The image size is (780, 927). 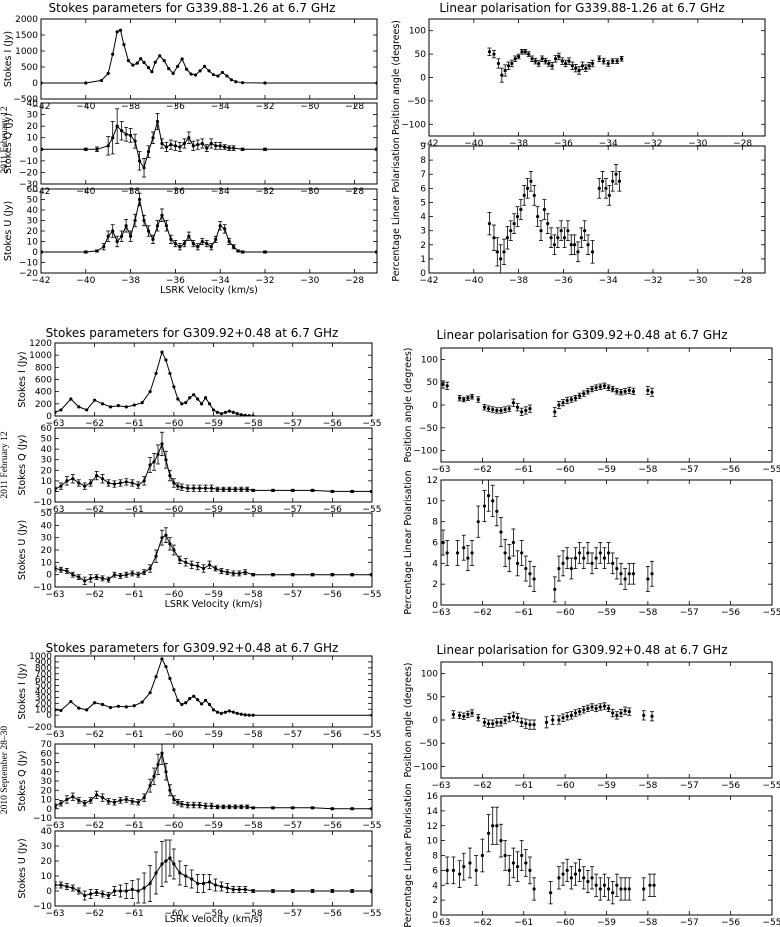 I want to click on x-tick-label: −59, so click(x=606, y=470).